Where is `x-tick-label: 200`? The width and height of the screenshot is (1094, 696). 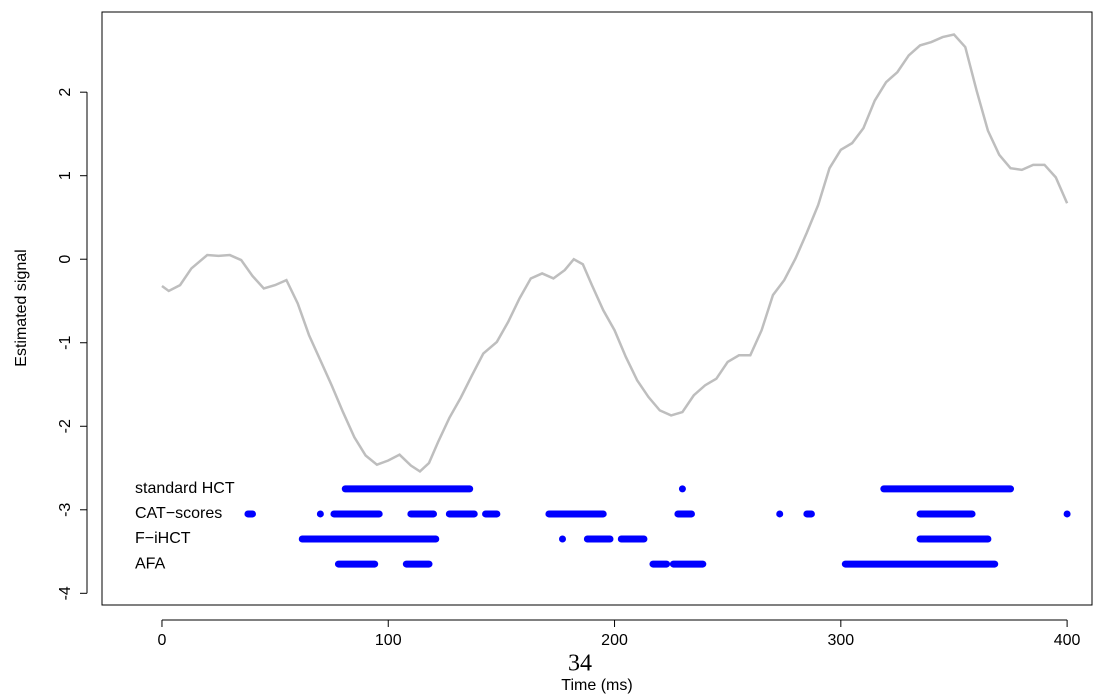
x-tick-label: 200 is located at coordinates (614, 640).